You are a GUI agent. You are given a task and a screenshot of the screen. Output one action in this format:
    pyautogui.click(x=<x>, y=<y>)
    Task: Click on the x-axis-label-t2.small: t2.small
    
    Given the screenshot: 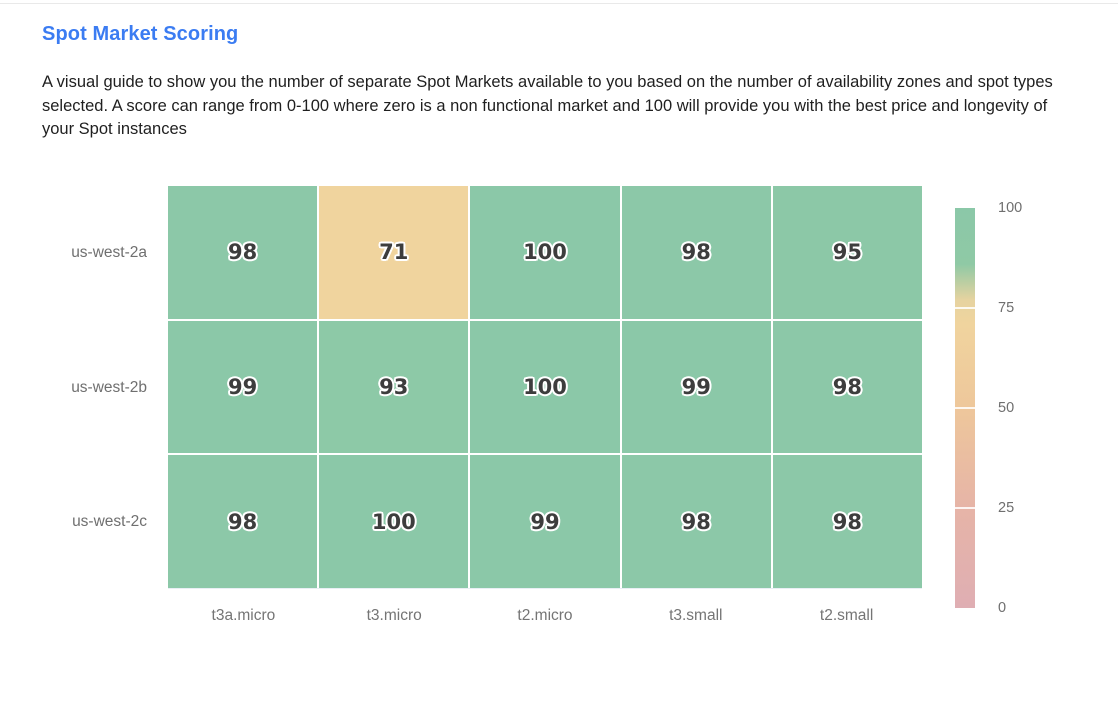 What is the action you would take?
    pyautogui.click(x=846, y=615)
    